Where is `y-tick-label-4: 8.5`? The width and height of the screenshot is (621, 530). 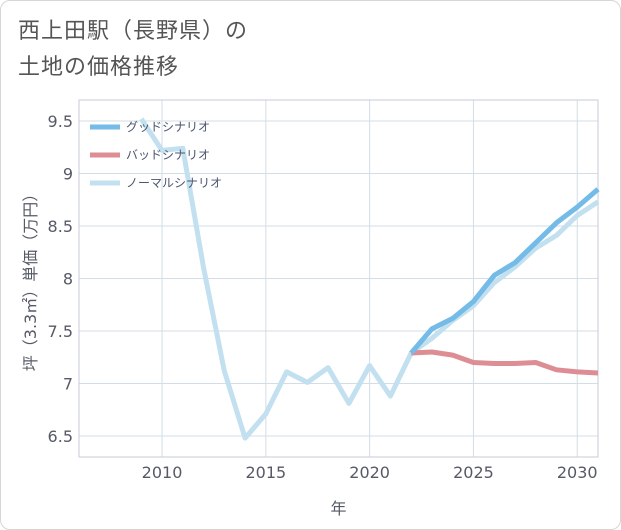 y-tick-label-4: 8.5 is located at coordinates (60, 226).